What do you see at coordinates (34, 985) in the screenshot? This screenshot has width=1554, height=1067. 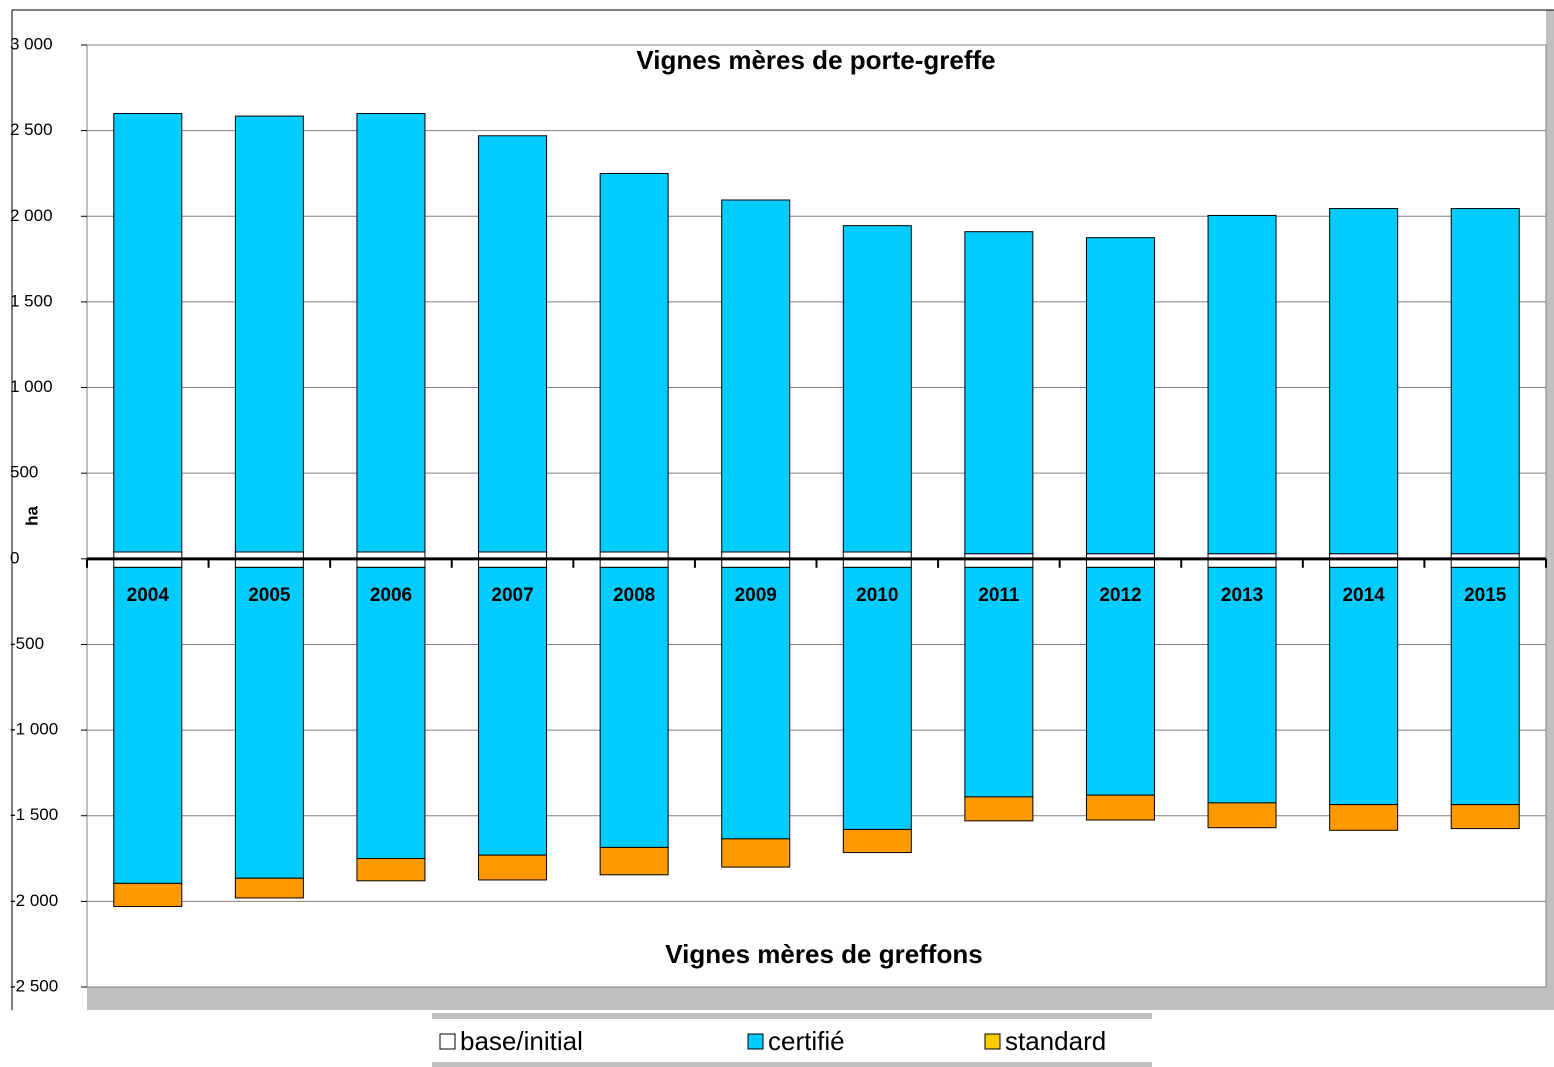 I see `y-tick-label: -2 500` at bounding box center [34, 985].